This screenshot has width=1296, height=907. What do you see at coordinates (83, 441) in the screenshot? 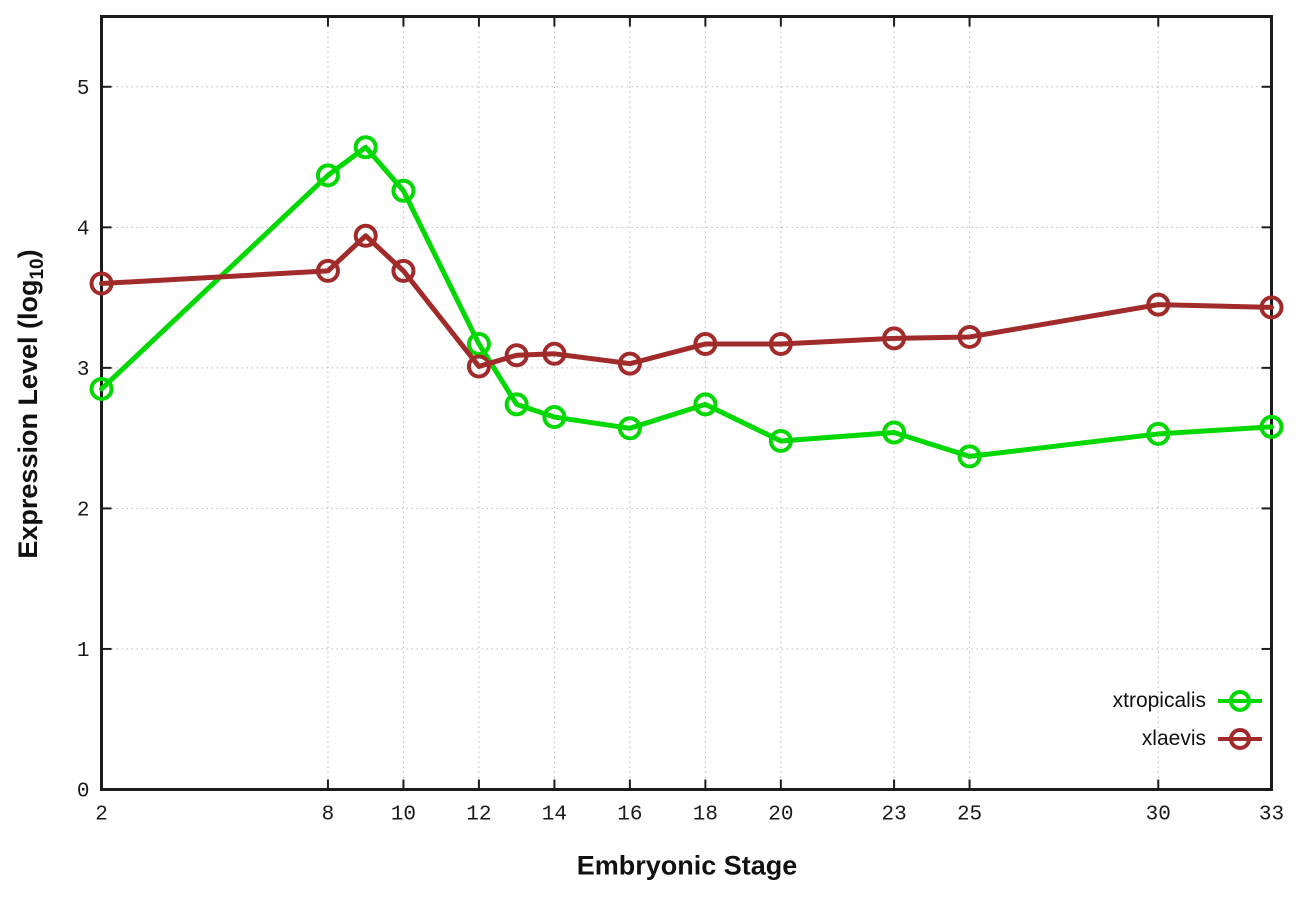
I see `y-tick-labels: 0 1 2 3 4 5` at bounding box center [83, 441].